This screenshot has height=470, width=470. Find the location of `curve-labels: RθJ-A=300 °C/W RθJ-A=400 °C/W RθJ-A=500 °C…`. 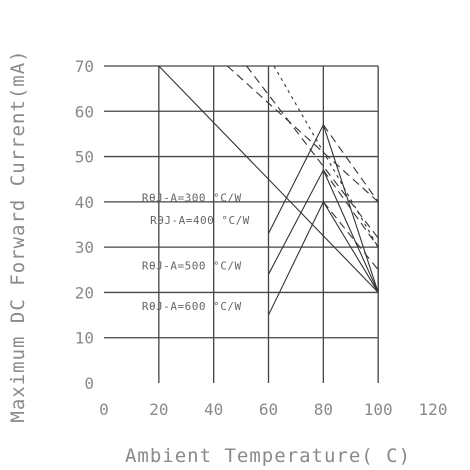

curve-labels: RθJ-A=300 °C/W RθJ-A=400 °C/W RθJ-A=500 °C… is located at coordinates (196, 252).